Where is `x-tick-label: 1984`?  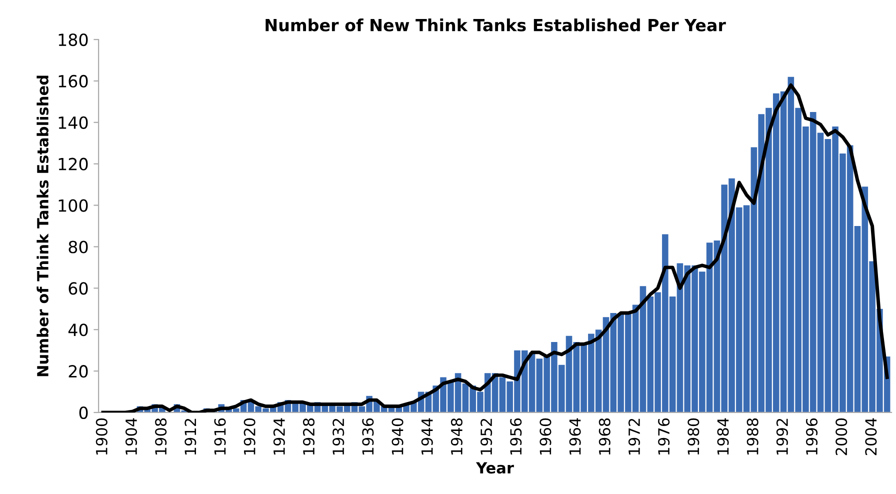 x-tick-label: 1984 is located at coordinates (723, 436).